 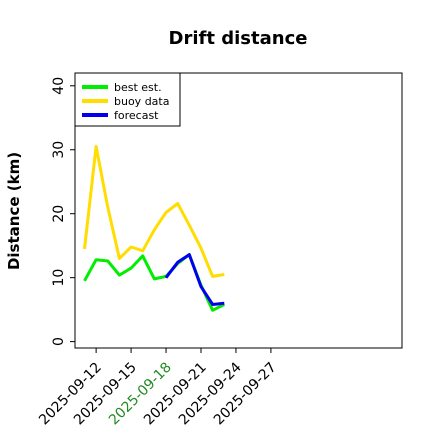 What do you see at coordinates (138, 87) in the screenshot?
I see `legend-label-best-est: best est.` at bounding box center [138, 87].